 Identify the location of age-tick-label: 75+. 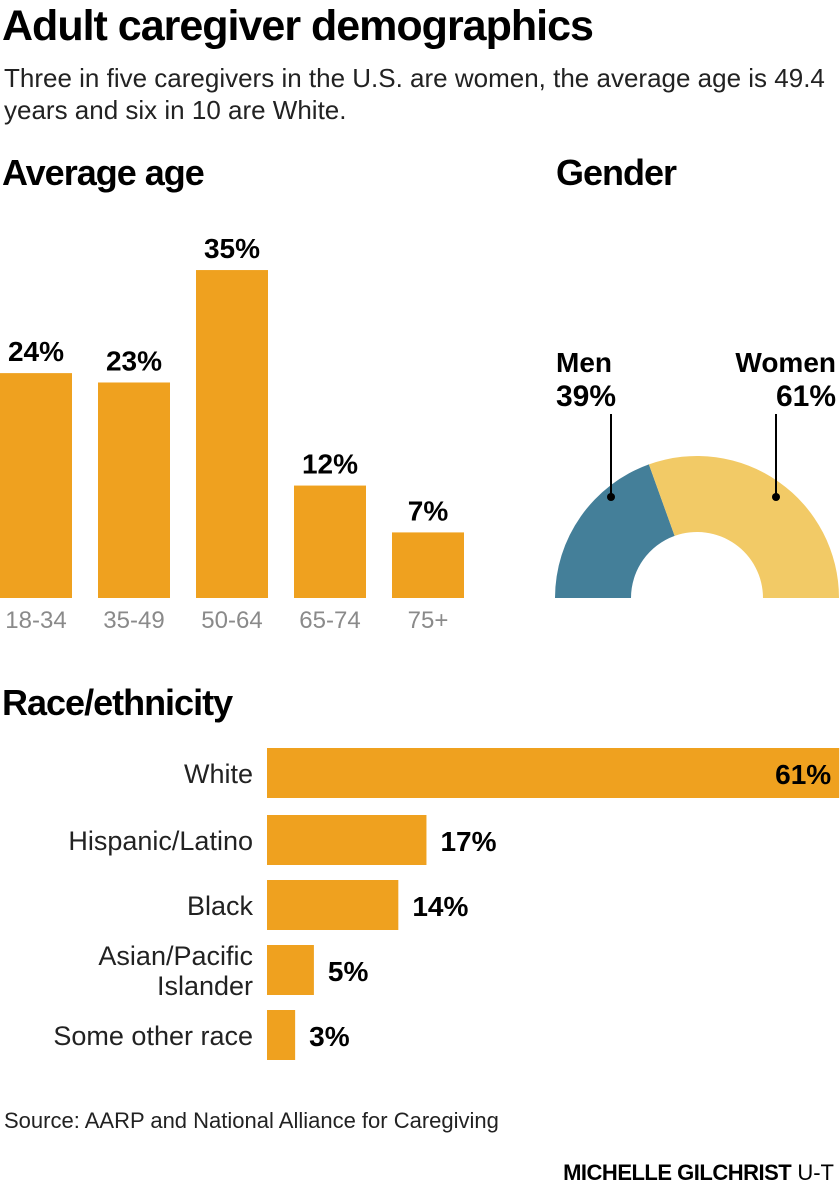
(428, 620).